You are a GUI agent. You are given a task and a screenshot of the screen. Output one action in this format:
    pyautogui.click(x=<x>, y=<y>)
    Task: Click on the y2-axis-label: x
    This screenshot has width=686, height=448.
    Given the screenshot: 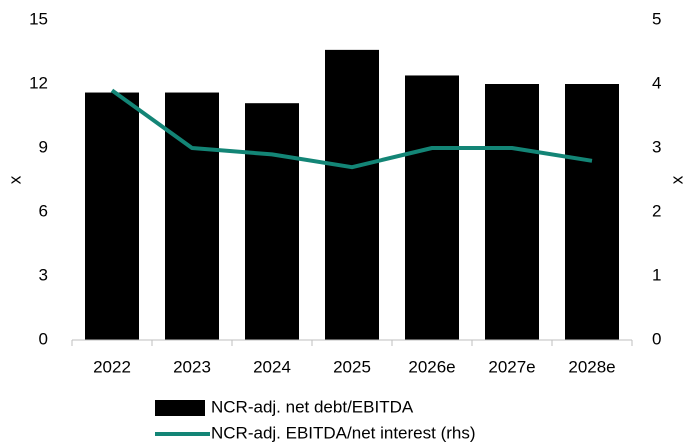 What is the action you would take?
    pyautogui.click(x=676, y=179)
    